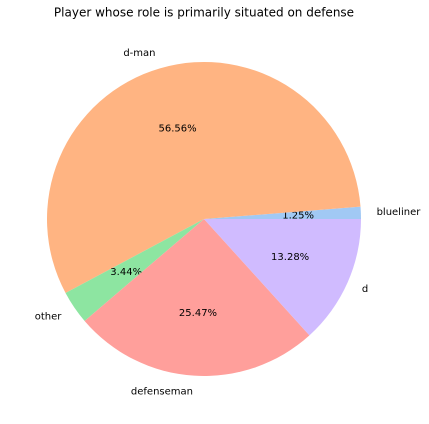  Describe the element at coordinates (49, 316) in the screenshot. I see `slice-label: other` at that location.